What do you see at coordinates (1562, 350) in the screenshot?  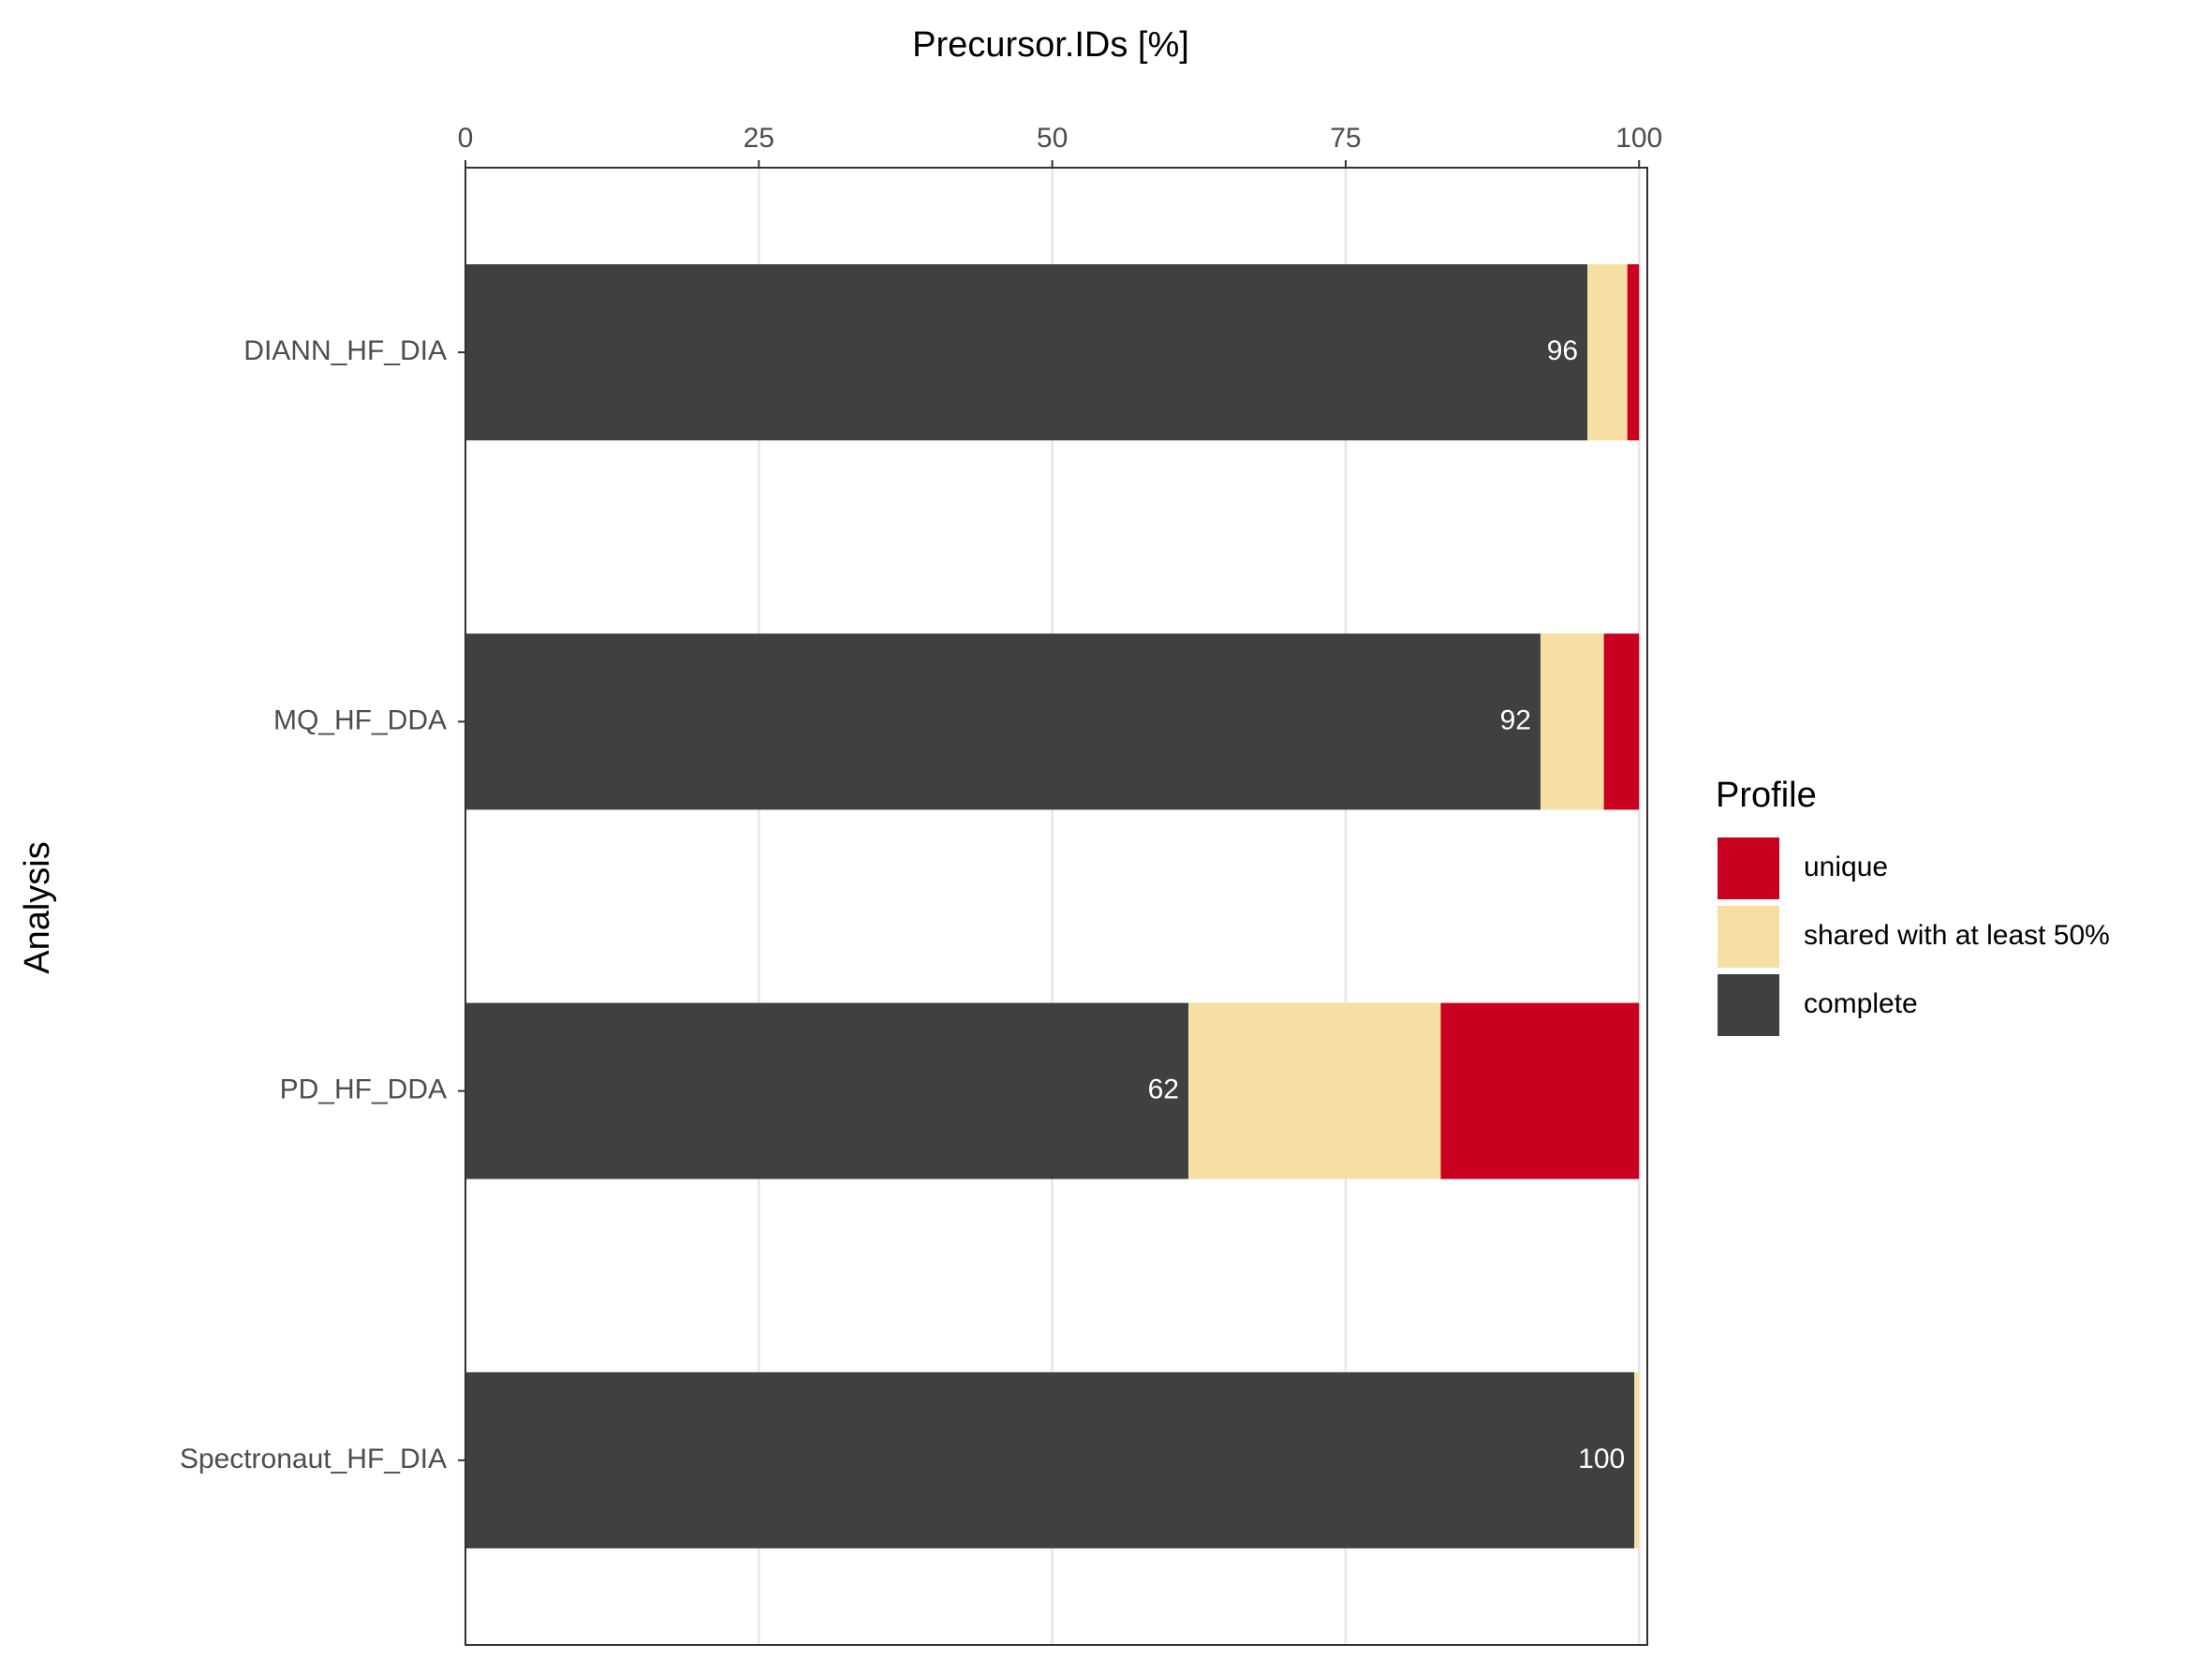 I see `data-label: 96` at bounding box center [1562, 350].